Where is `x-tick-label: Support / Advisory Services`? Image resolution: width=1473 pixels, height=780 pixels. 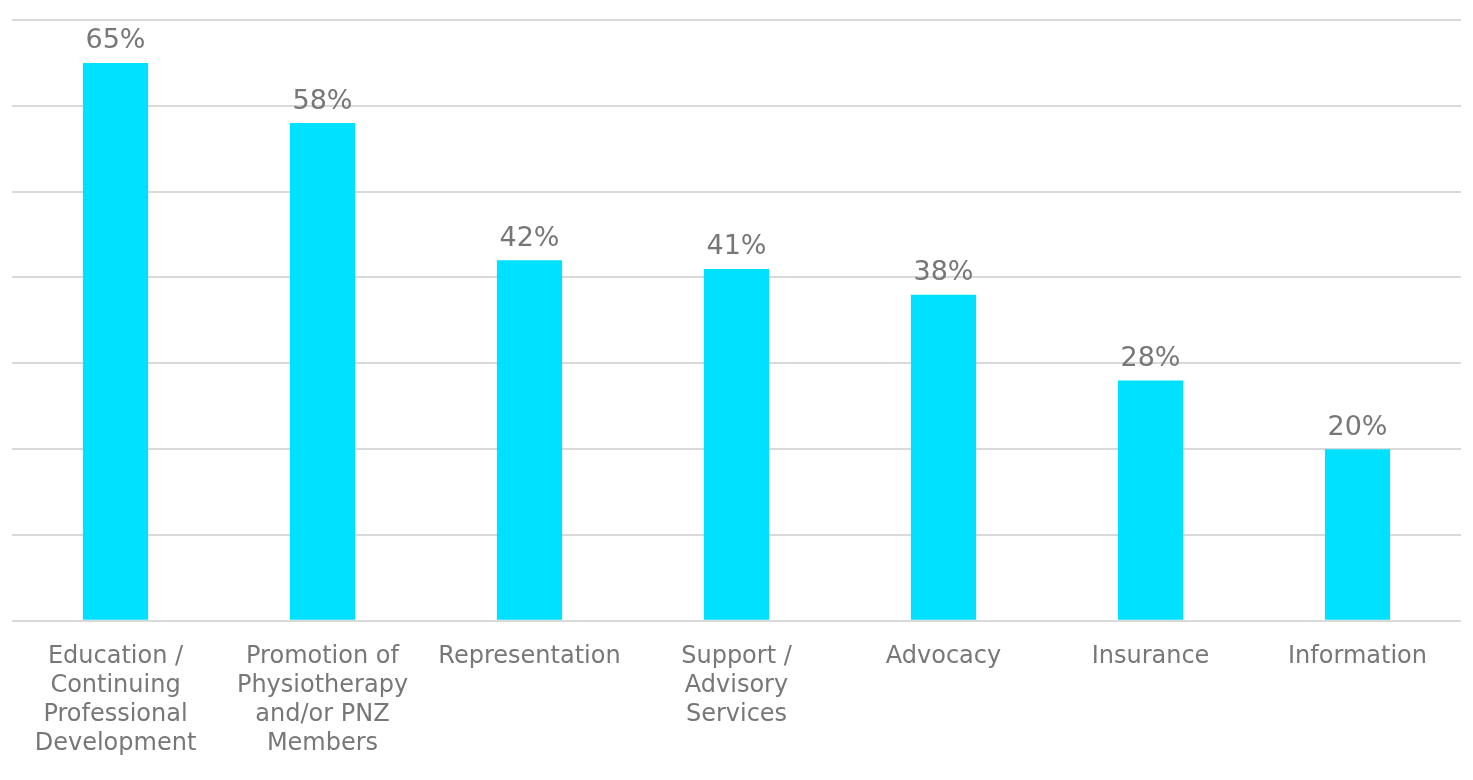 x-tick-label: Support / Advisory Services is located at coordinates (737, 684).